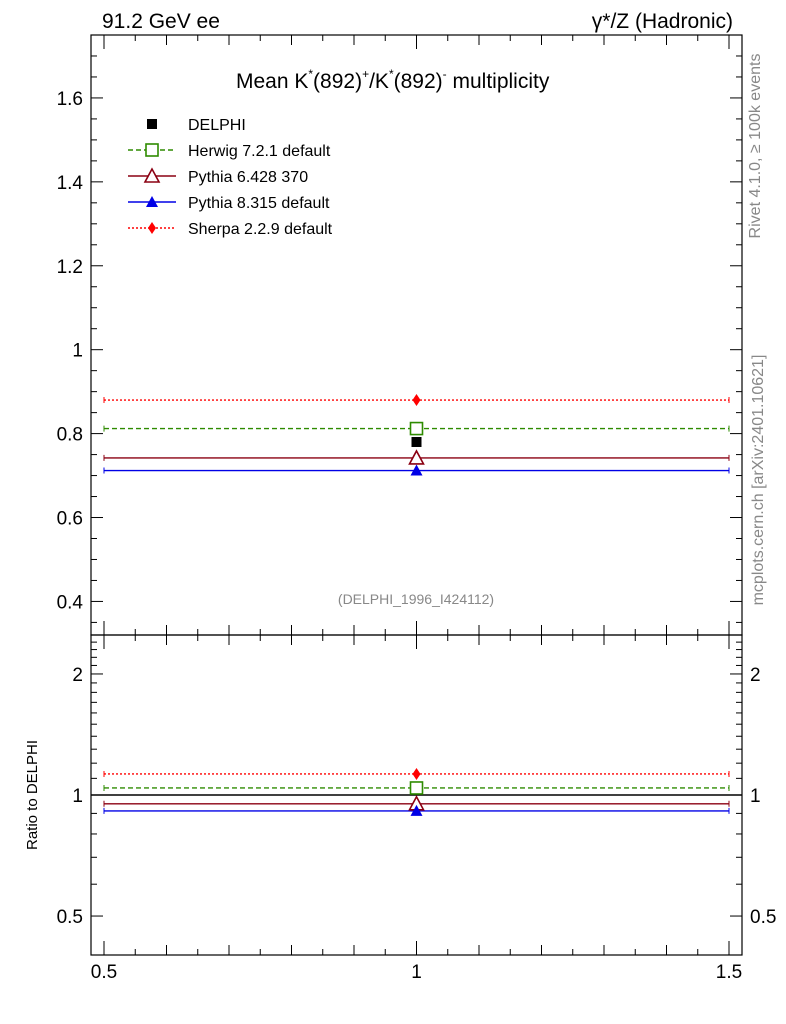 Image resolution: width=786 pixels, height=1024 pixels. Describe the element at coordinates (248, 177) in the screenshot. I see `legend-label: Pythia 6.428 370` at that location.